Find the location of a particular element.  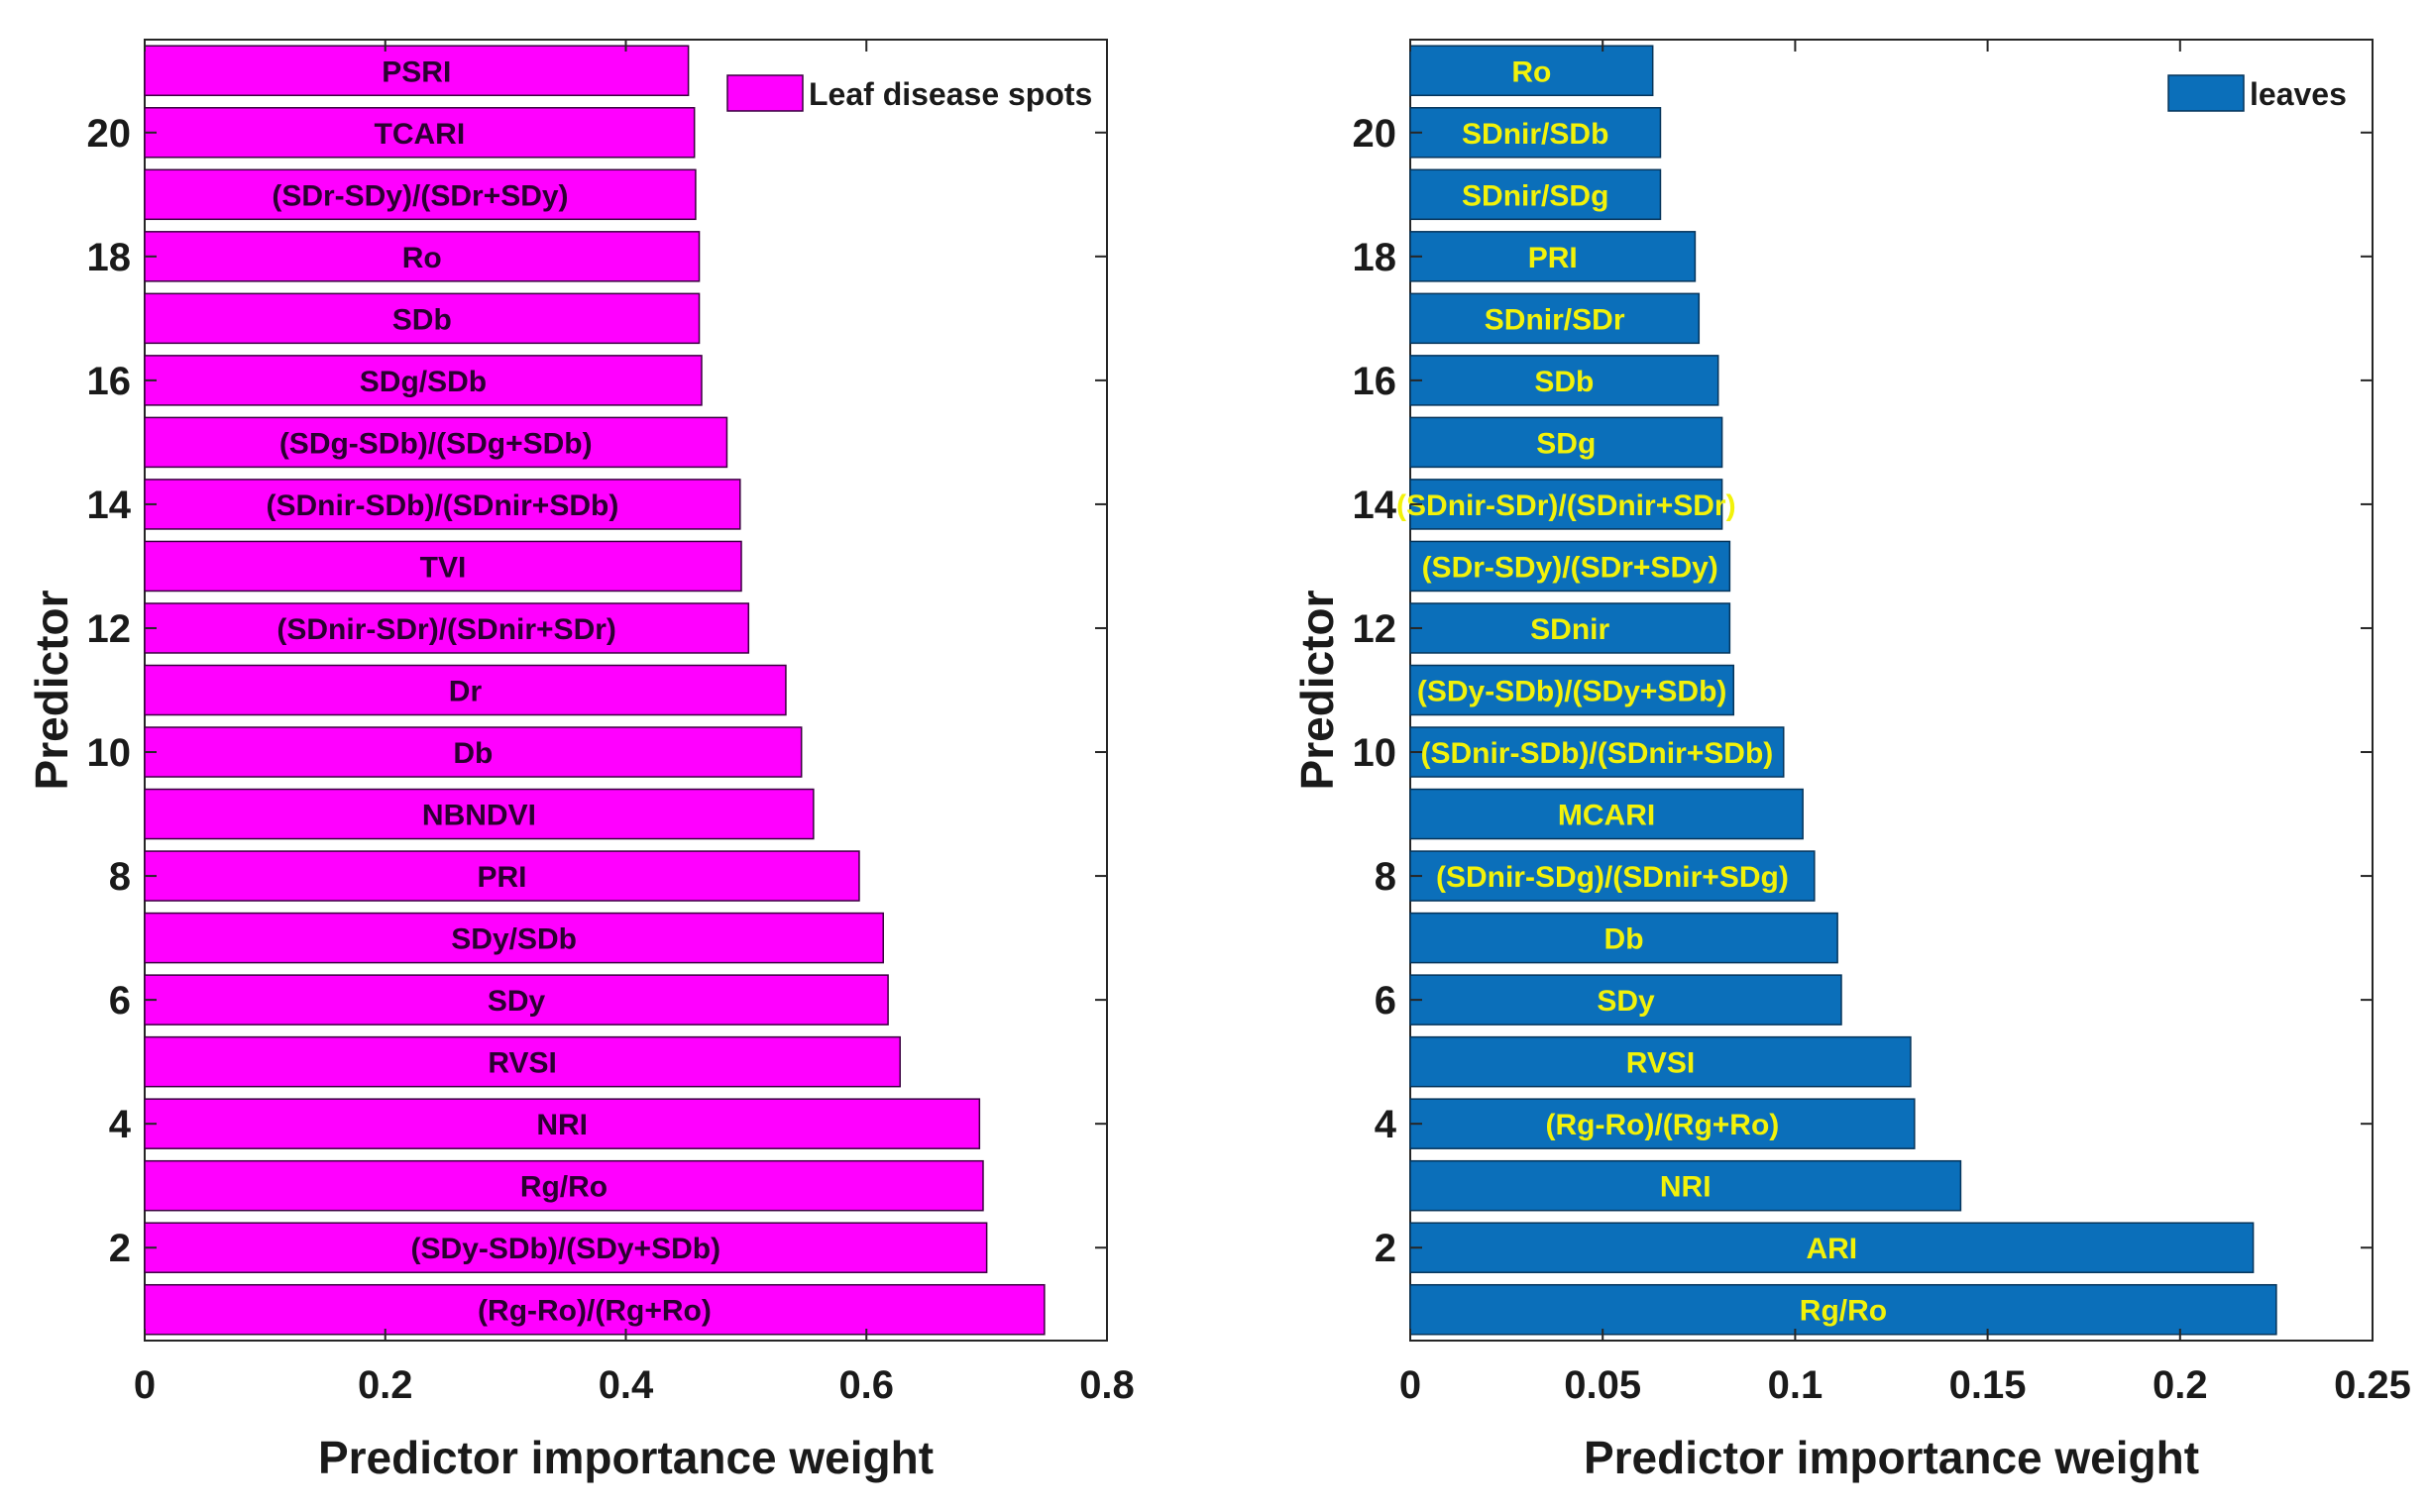

bar-label: SDb is located at coordinates (422, 320).